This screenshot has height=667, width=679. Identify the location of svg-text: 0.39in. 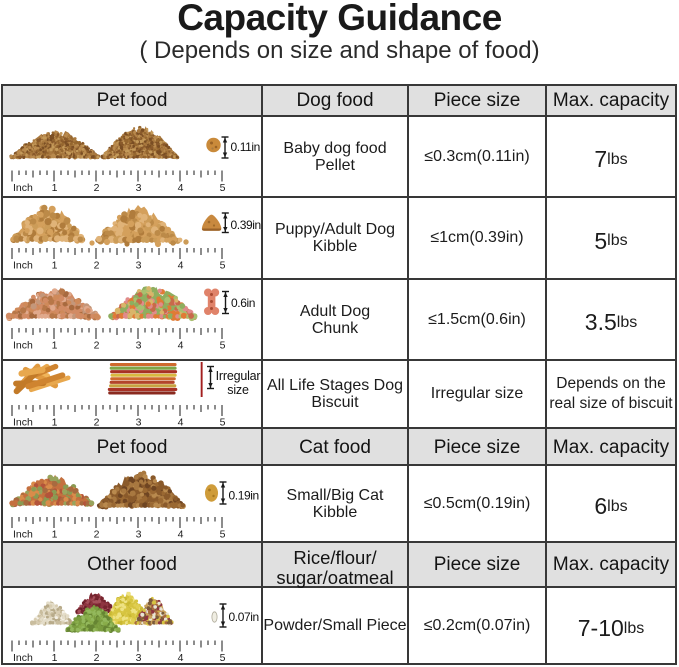
(246, 225).